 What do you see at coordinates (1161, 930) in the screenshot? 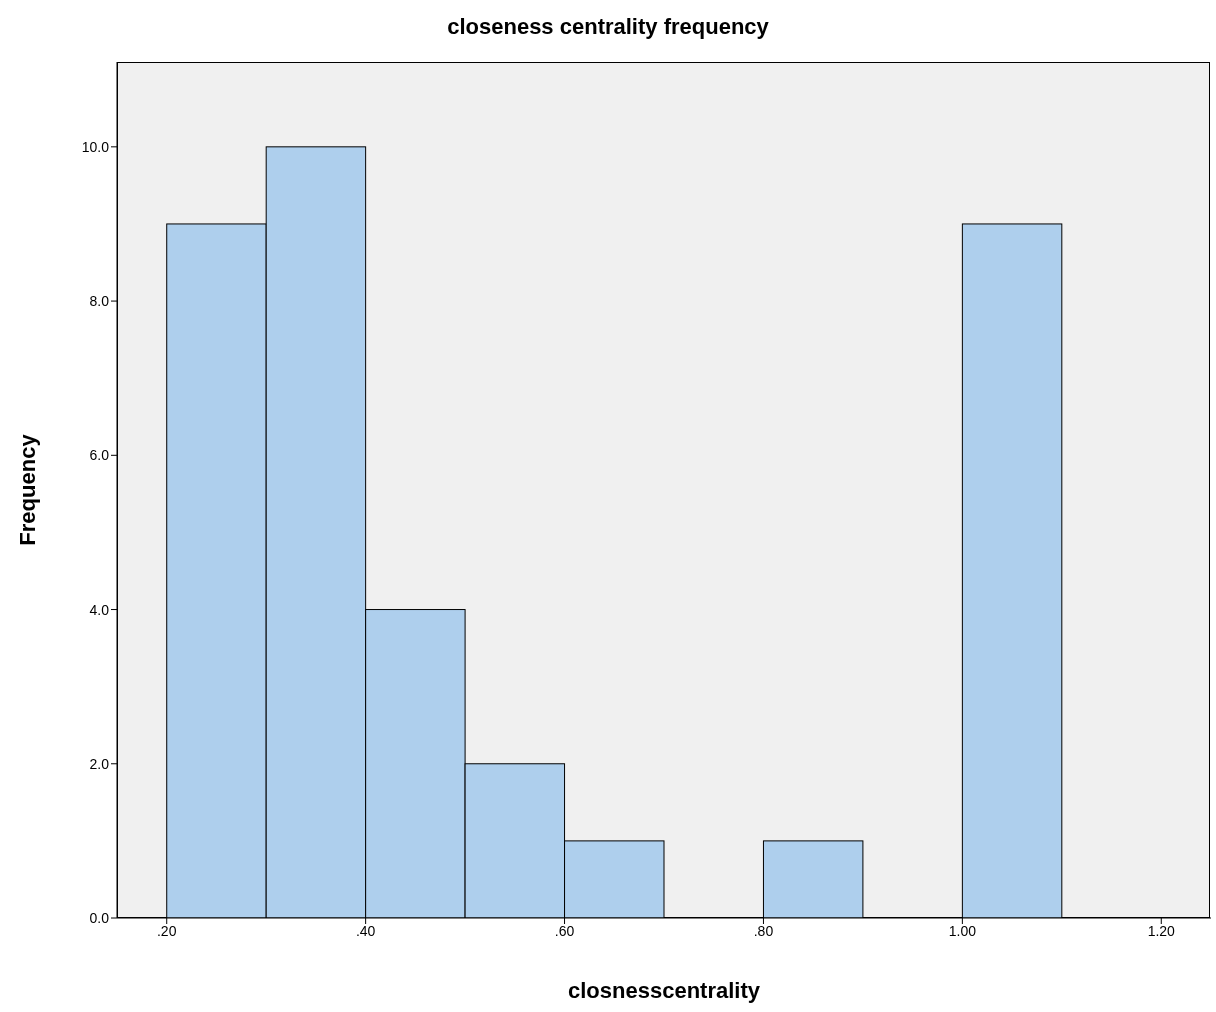
I see `x-tick-label: 1.20` at bounding box center [1161, 930].